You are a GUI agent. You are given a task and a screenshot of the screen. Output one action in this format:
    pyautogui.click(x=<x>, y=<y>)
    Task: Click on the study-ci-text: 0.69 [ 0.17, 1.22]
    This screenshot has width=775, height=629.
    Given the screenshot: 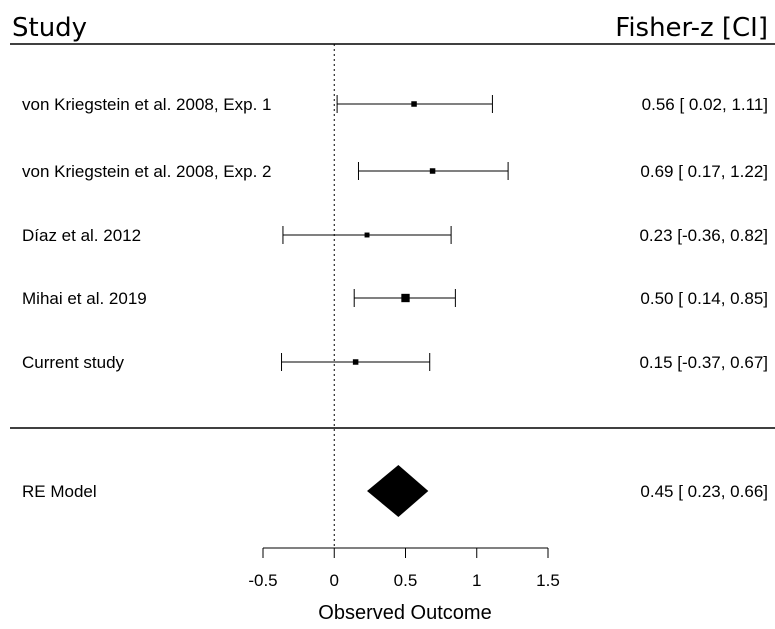 What is the action you would take?
    pyautogui.click(x=704, y=171)
    